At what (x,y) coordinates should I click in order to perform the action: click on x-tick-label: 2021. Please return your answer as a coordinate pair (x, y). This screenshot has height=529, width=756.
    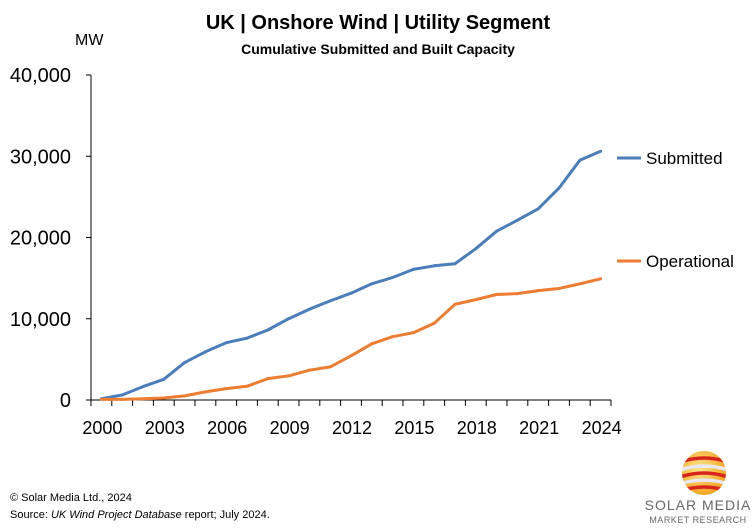
    Looking at the image, I should click on (539, 428).